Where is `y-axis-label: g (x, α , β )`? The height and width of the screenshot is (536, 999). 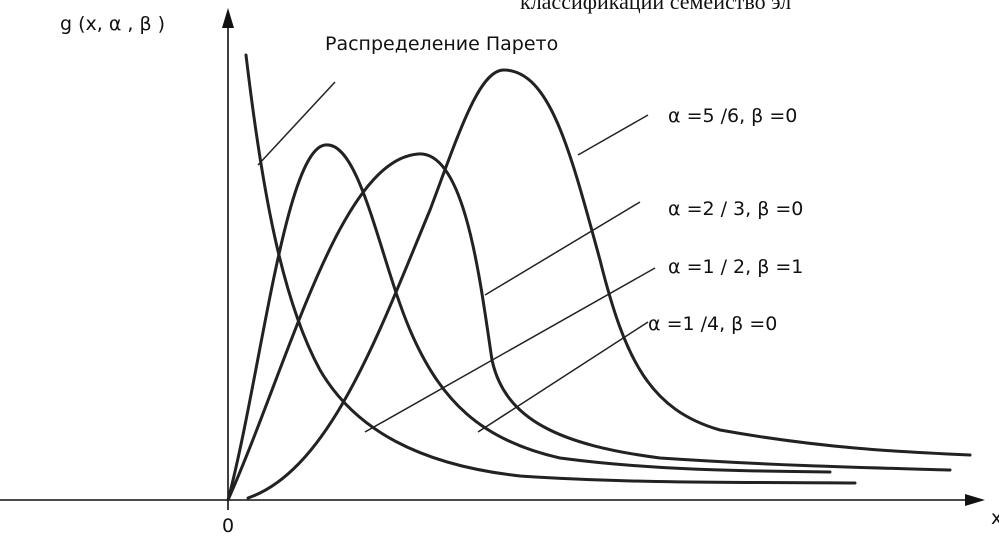
y-axis-label: g (x, α , β ) is located at coordinates (112, 24).